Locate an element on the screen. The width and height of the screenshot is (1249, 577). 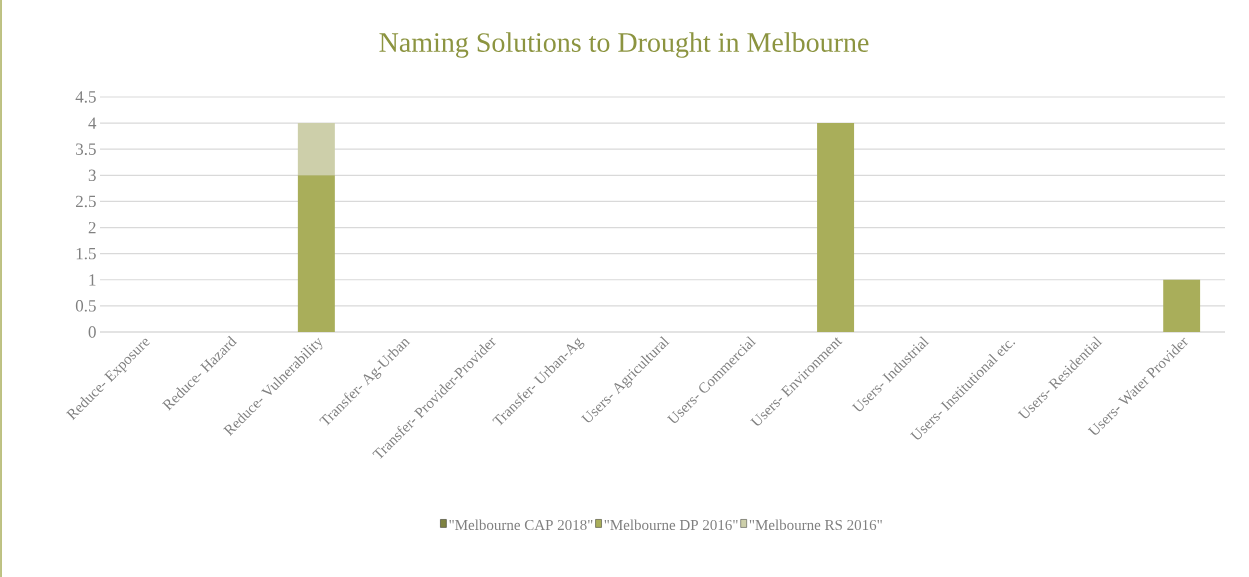
y-tick-label: 4.5 is located at coordinates (85, 97).